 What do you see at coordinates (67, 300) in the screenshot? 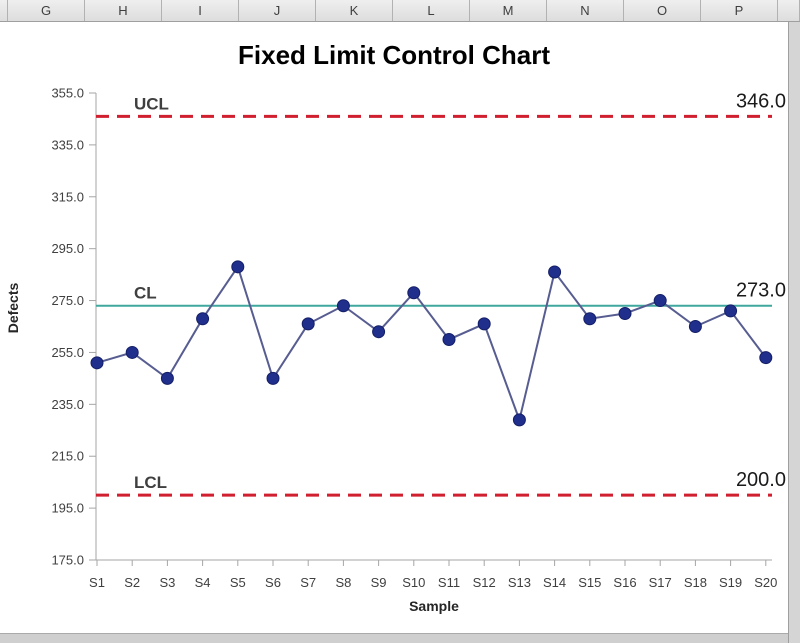
I see `y-tick-label: 275.0` at bounding box center [67, 300].